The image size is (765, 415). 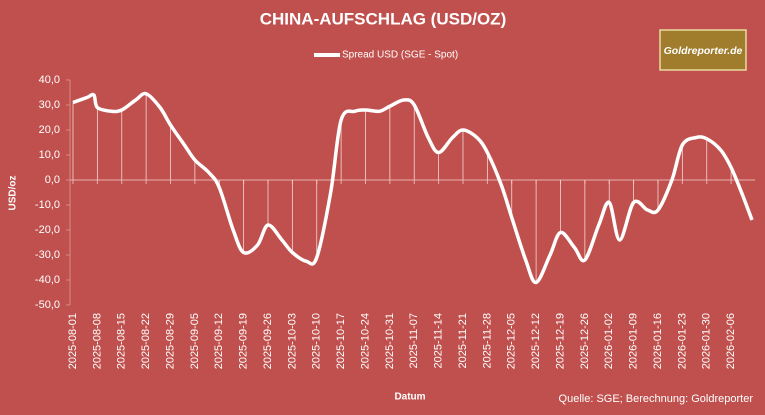 What do you see at coordinates (383, 18) in the screenshot?
I see `chart-title: CHINA-AUFSCHLAG (USD/OZ)` at bounding box center [383, 18].